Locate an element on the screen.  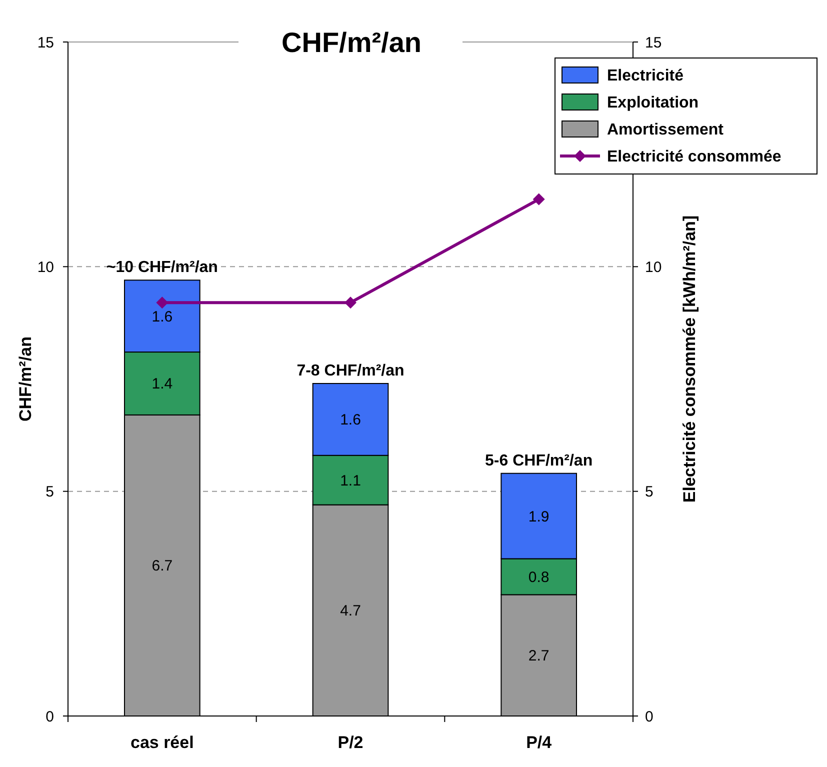
legend-label: Electricité consommée is located at coordinates (694, 157).